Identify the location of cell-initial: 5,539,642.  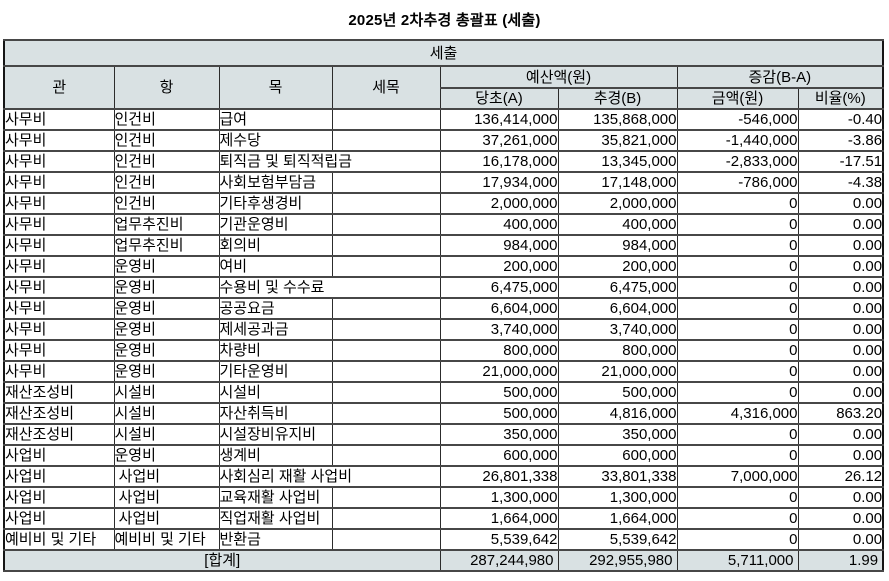
(499, 539).